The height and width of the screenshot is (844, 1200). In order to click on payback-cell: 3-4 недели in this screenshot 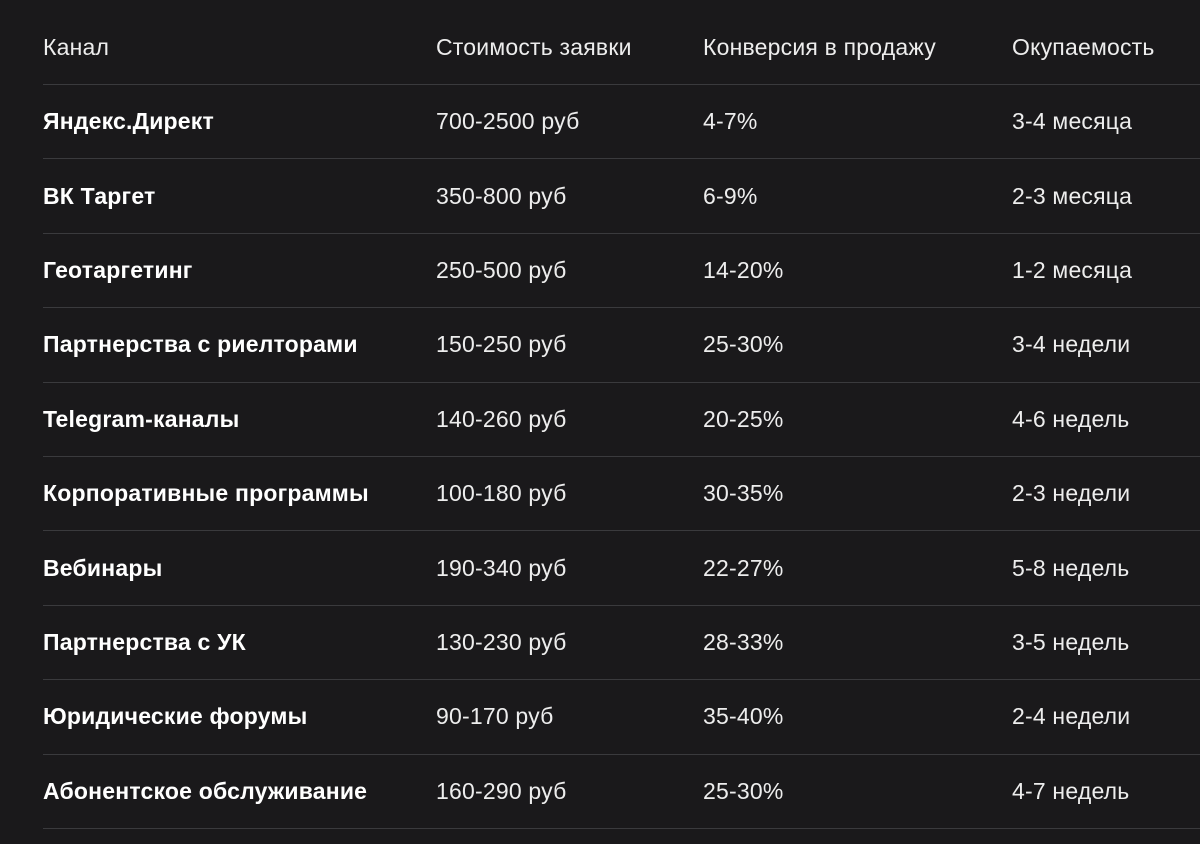, I will do `click(1071, 344)`.